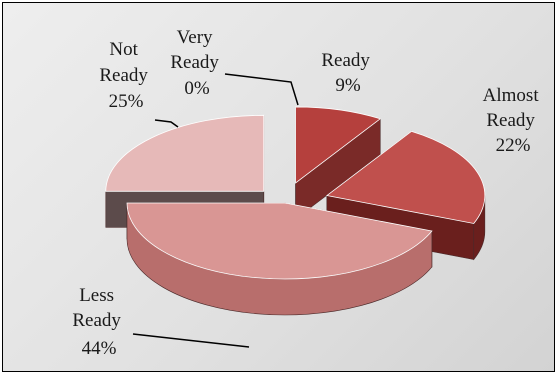 This screenshot has height=376, width=559. I want to click on label-almost-ready-line1: Almost, so click(511, 95).